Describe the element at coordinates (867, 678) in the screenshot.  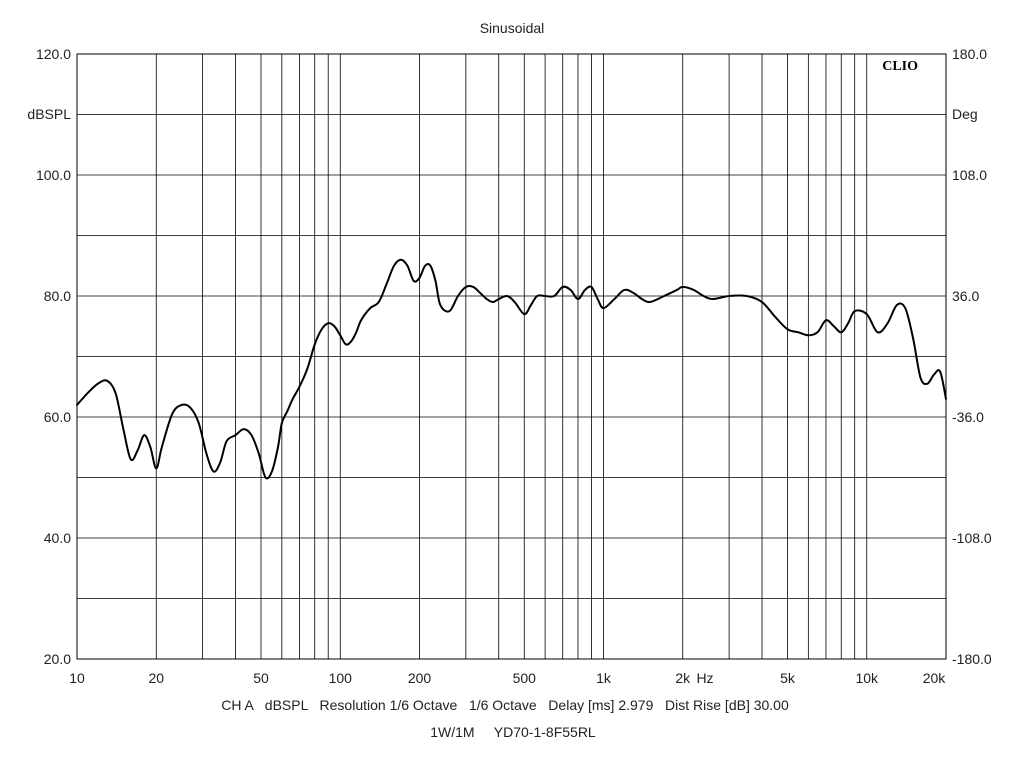
I see `x-tick-label: 10k` at that location.